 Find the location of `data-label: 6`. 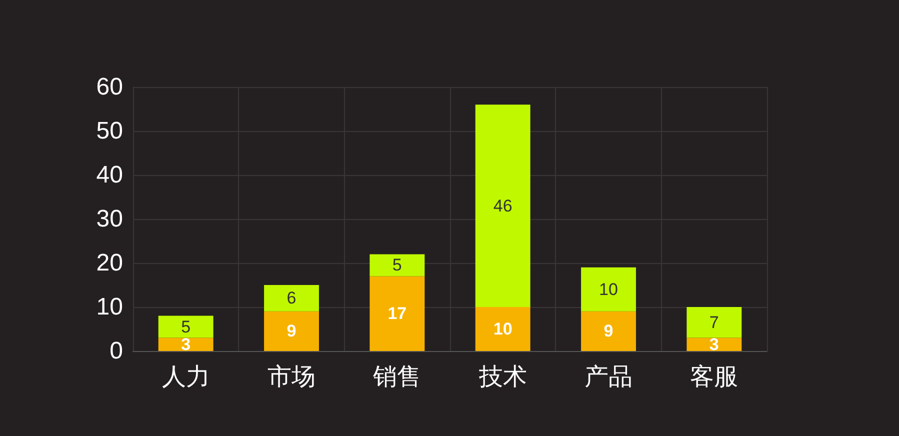

data-label: 6 is located at coordinates (291, 298).